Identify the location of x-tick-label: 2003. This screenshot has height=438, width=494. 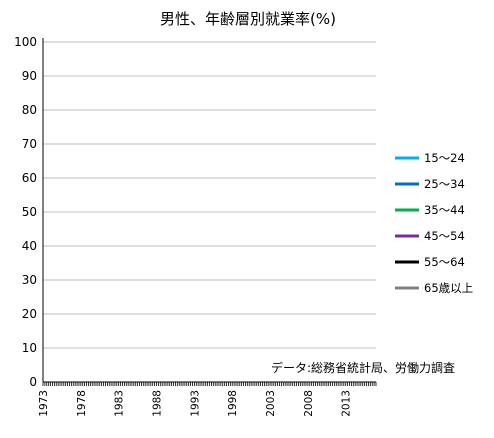
(271, 403).